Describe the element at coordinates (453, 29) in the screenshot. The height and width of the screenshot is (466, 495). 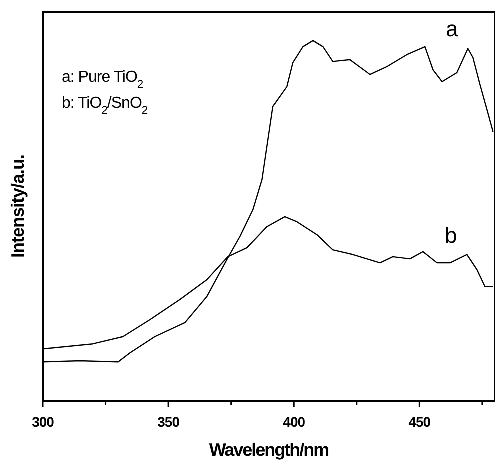
I see `series-label: a` at that location.